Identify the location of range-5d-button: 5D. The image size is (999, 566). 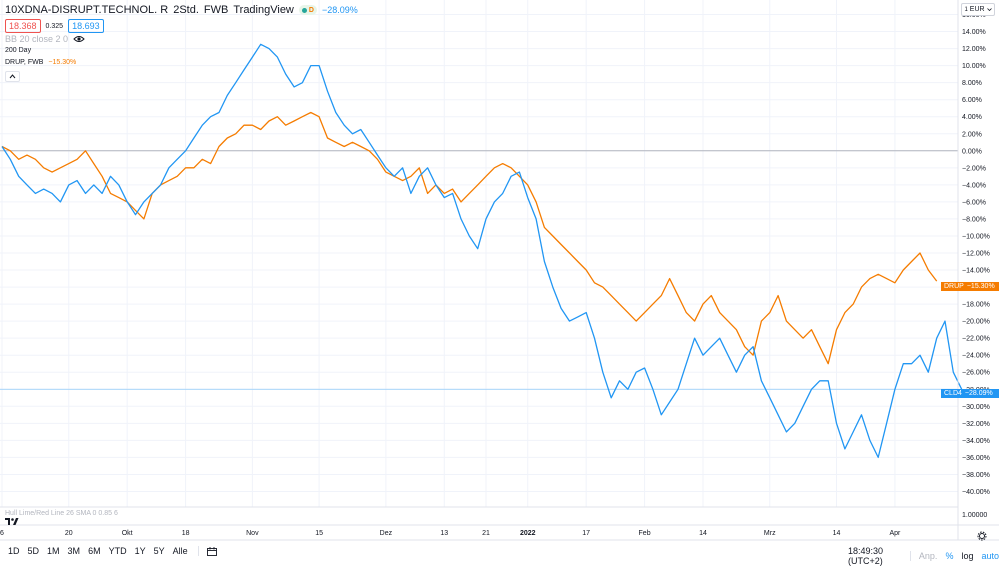
(33, 551).